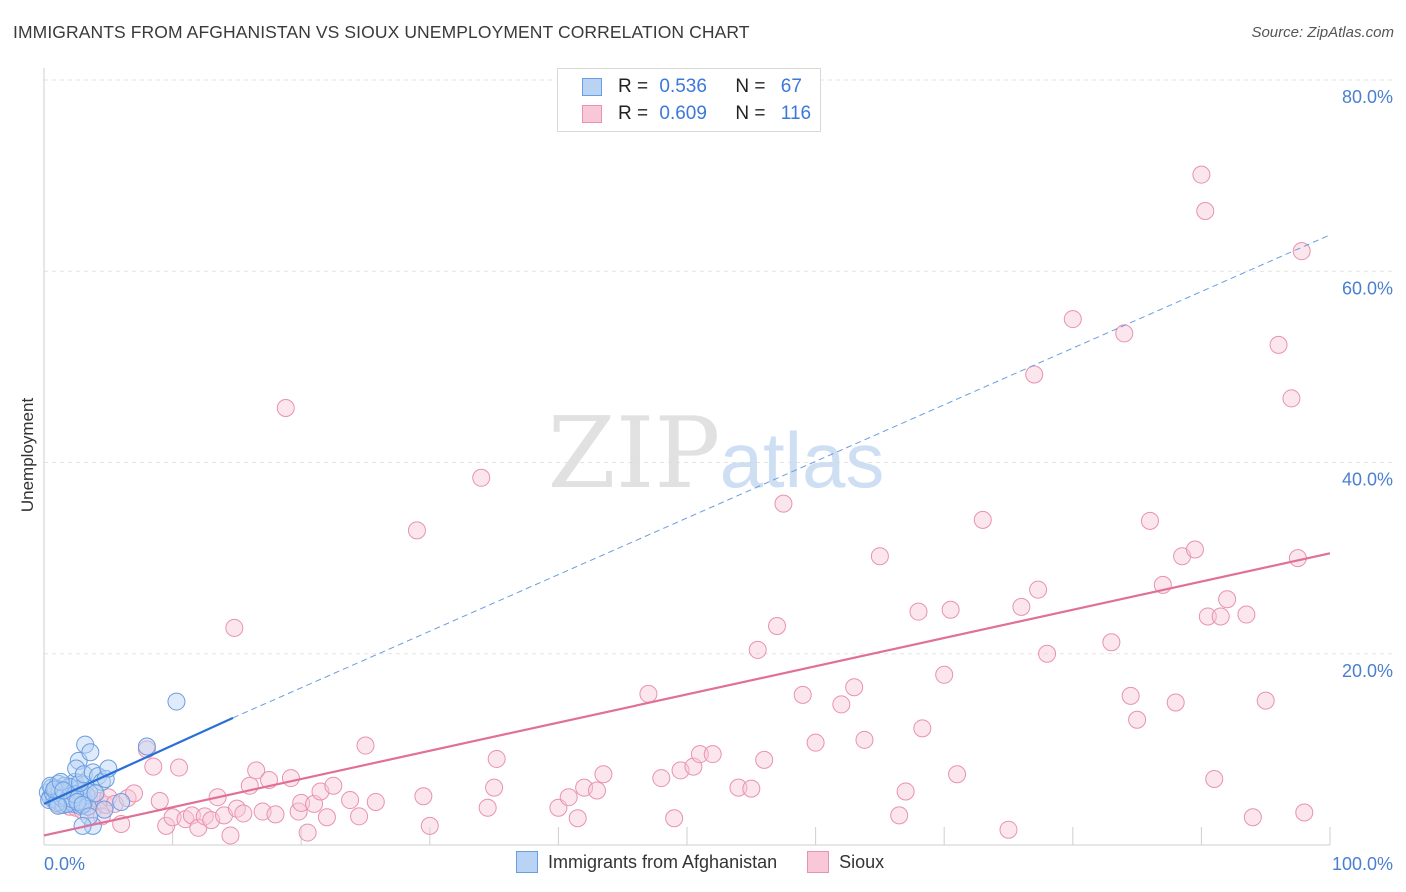 The height and width of the screenshot is (892, 1406). What do you see at coordinates (64, 864) in the screenshot?
I see `x-tick-label: 0.0%` at bounding box center [64, 864].